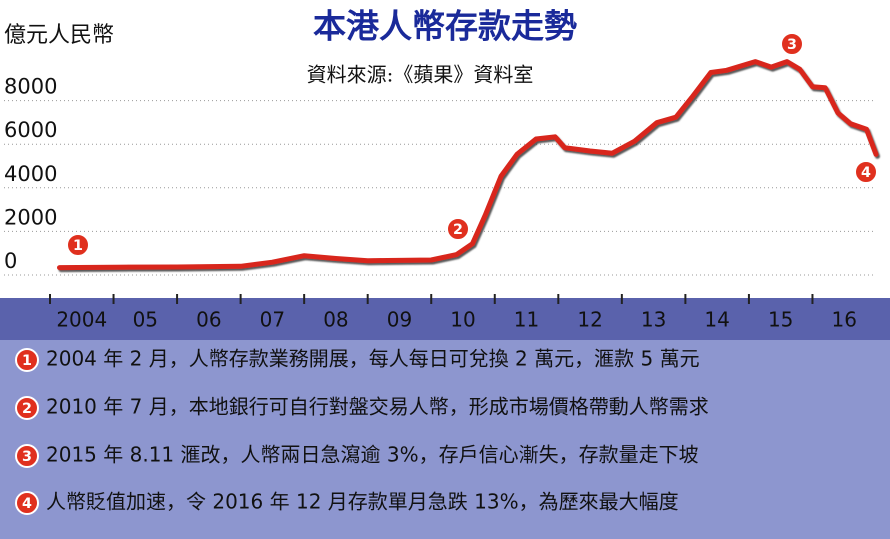 The width and height of the screenshot is (890, 539). I want to click on x-tick-label: 05, so click(145, 320).